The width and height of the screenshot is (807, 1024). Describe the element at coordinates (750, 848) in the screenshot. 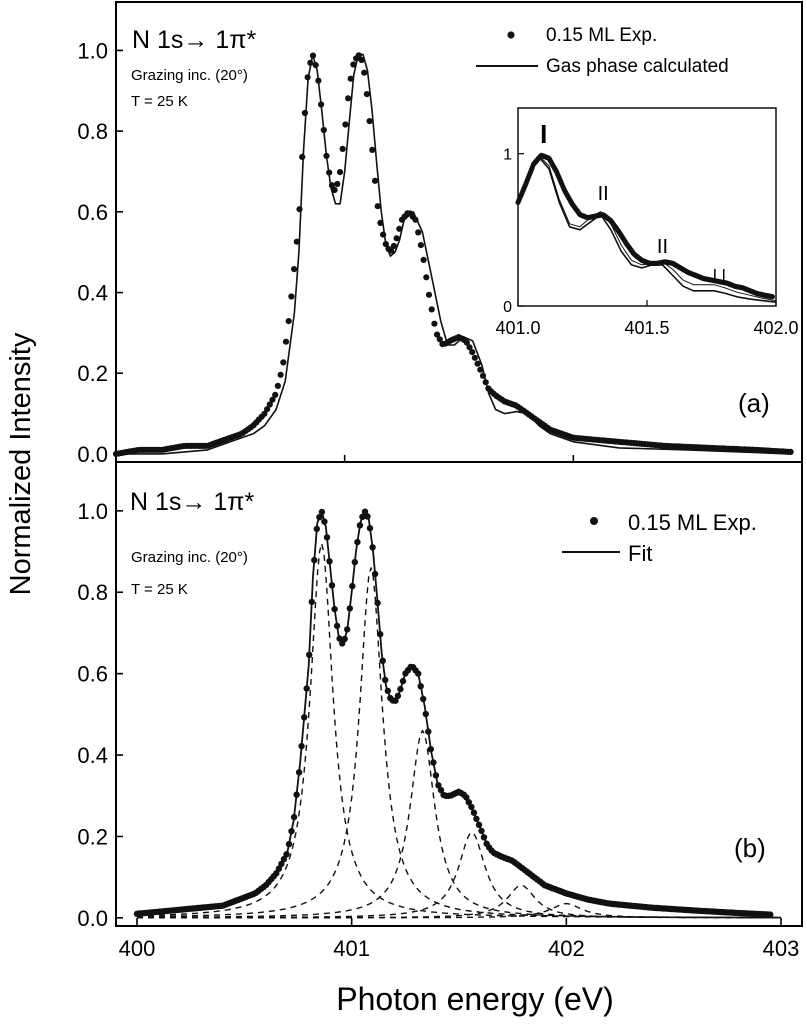

I see `panel-b-label: (b)` at that location.